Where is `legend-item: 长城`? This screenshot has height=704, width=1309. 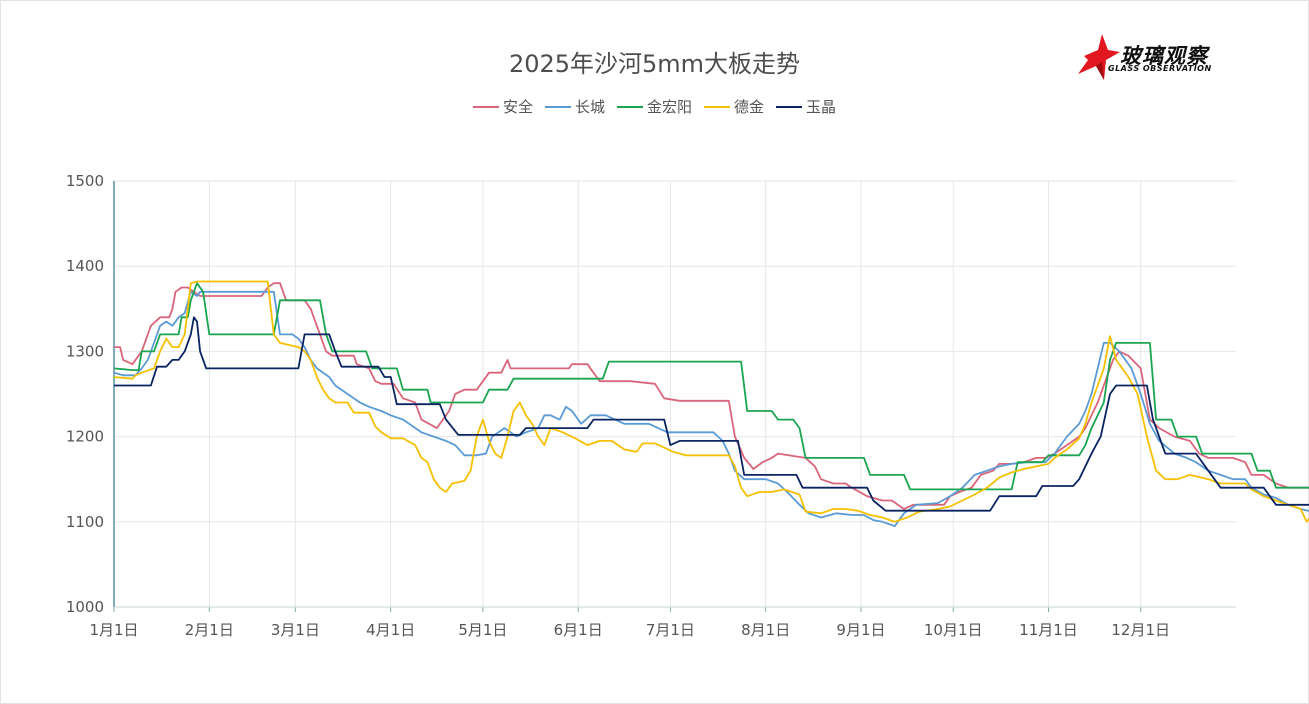 legend-item: 长城 is located at coordinates (574, 106).